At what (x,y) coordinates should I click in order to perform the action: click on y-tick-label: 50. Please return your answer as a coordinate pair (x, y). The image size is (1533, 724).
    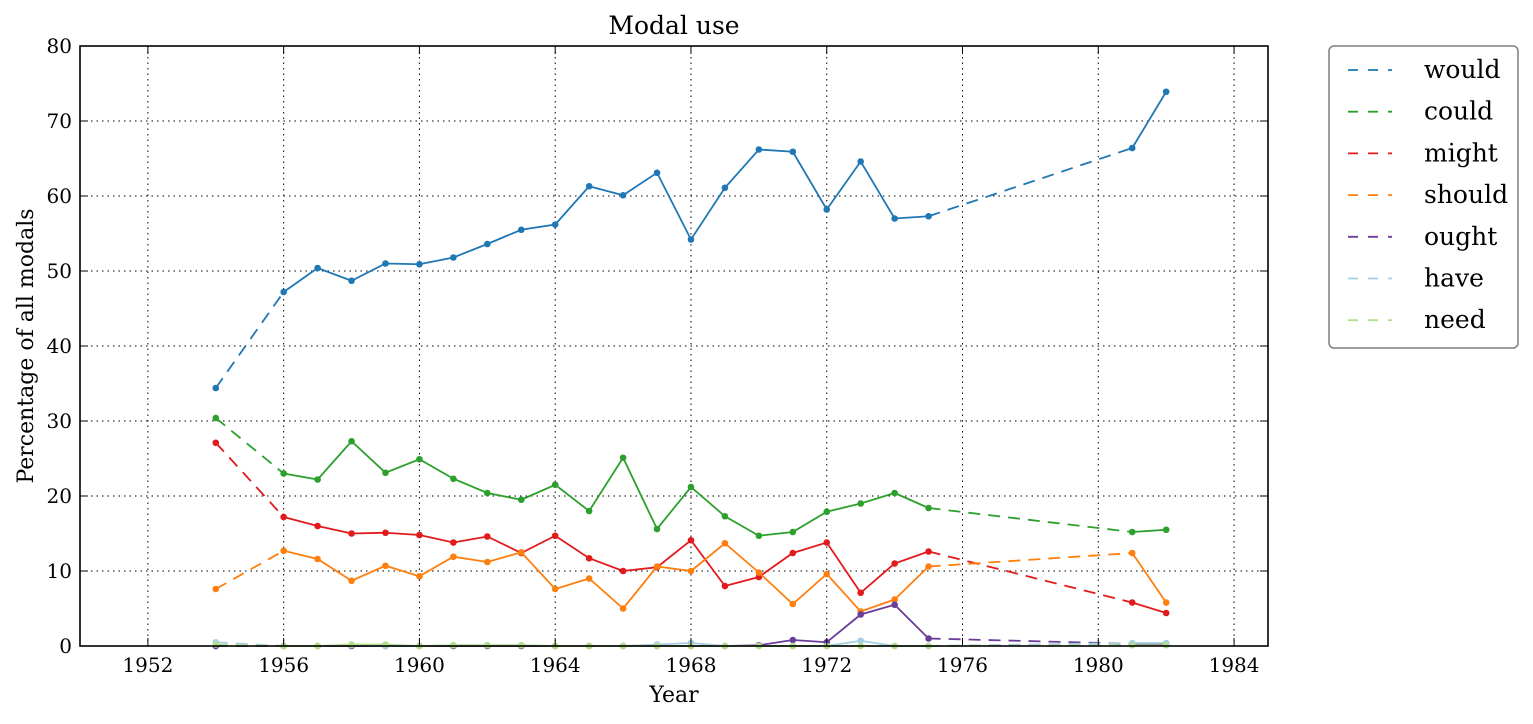
    Looking at the image, I should click on (59, 271).